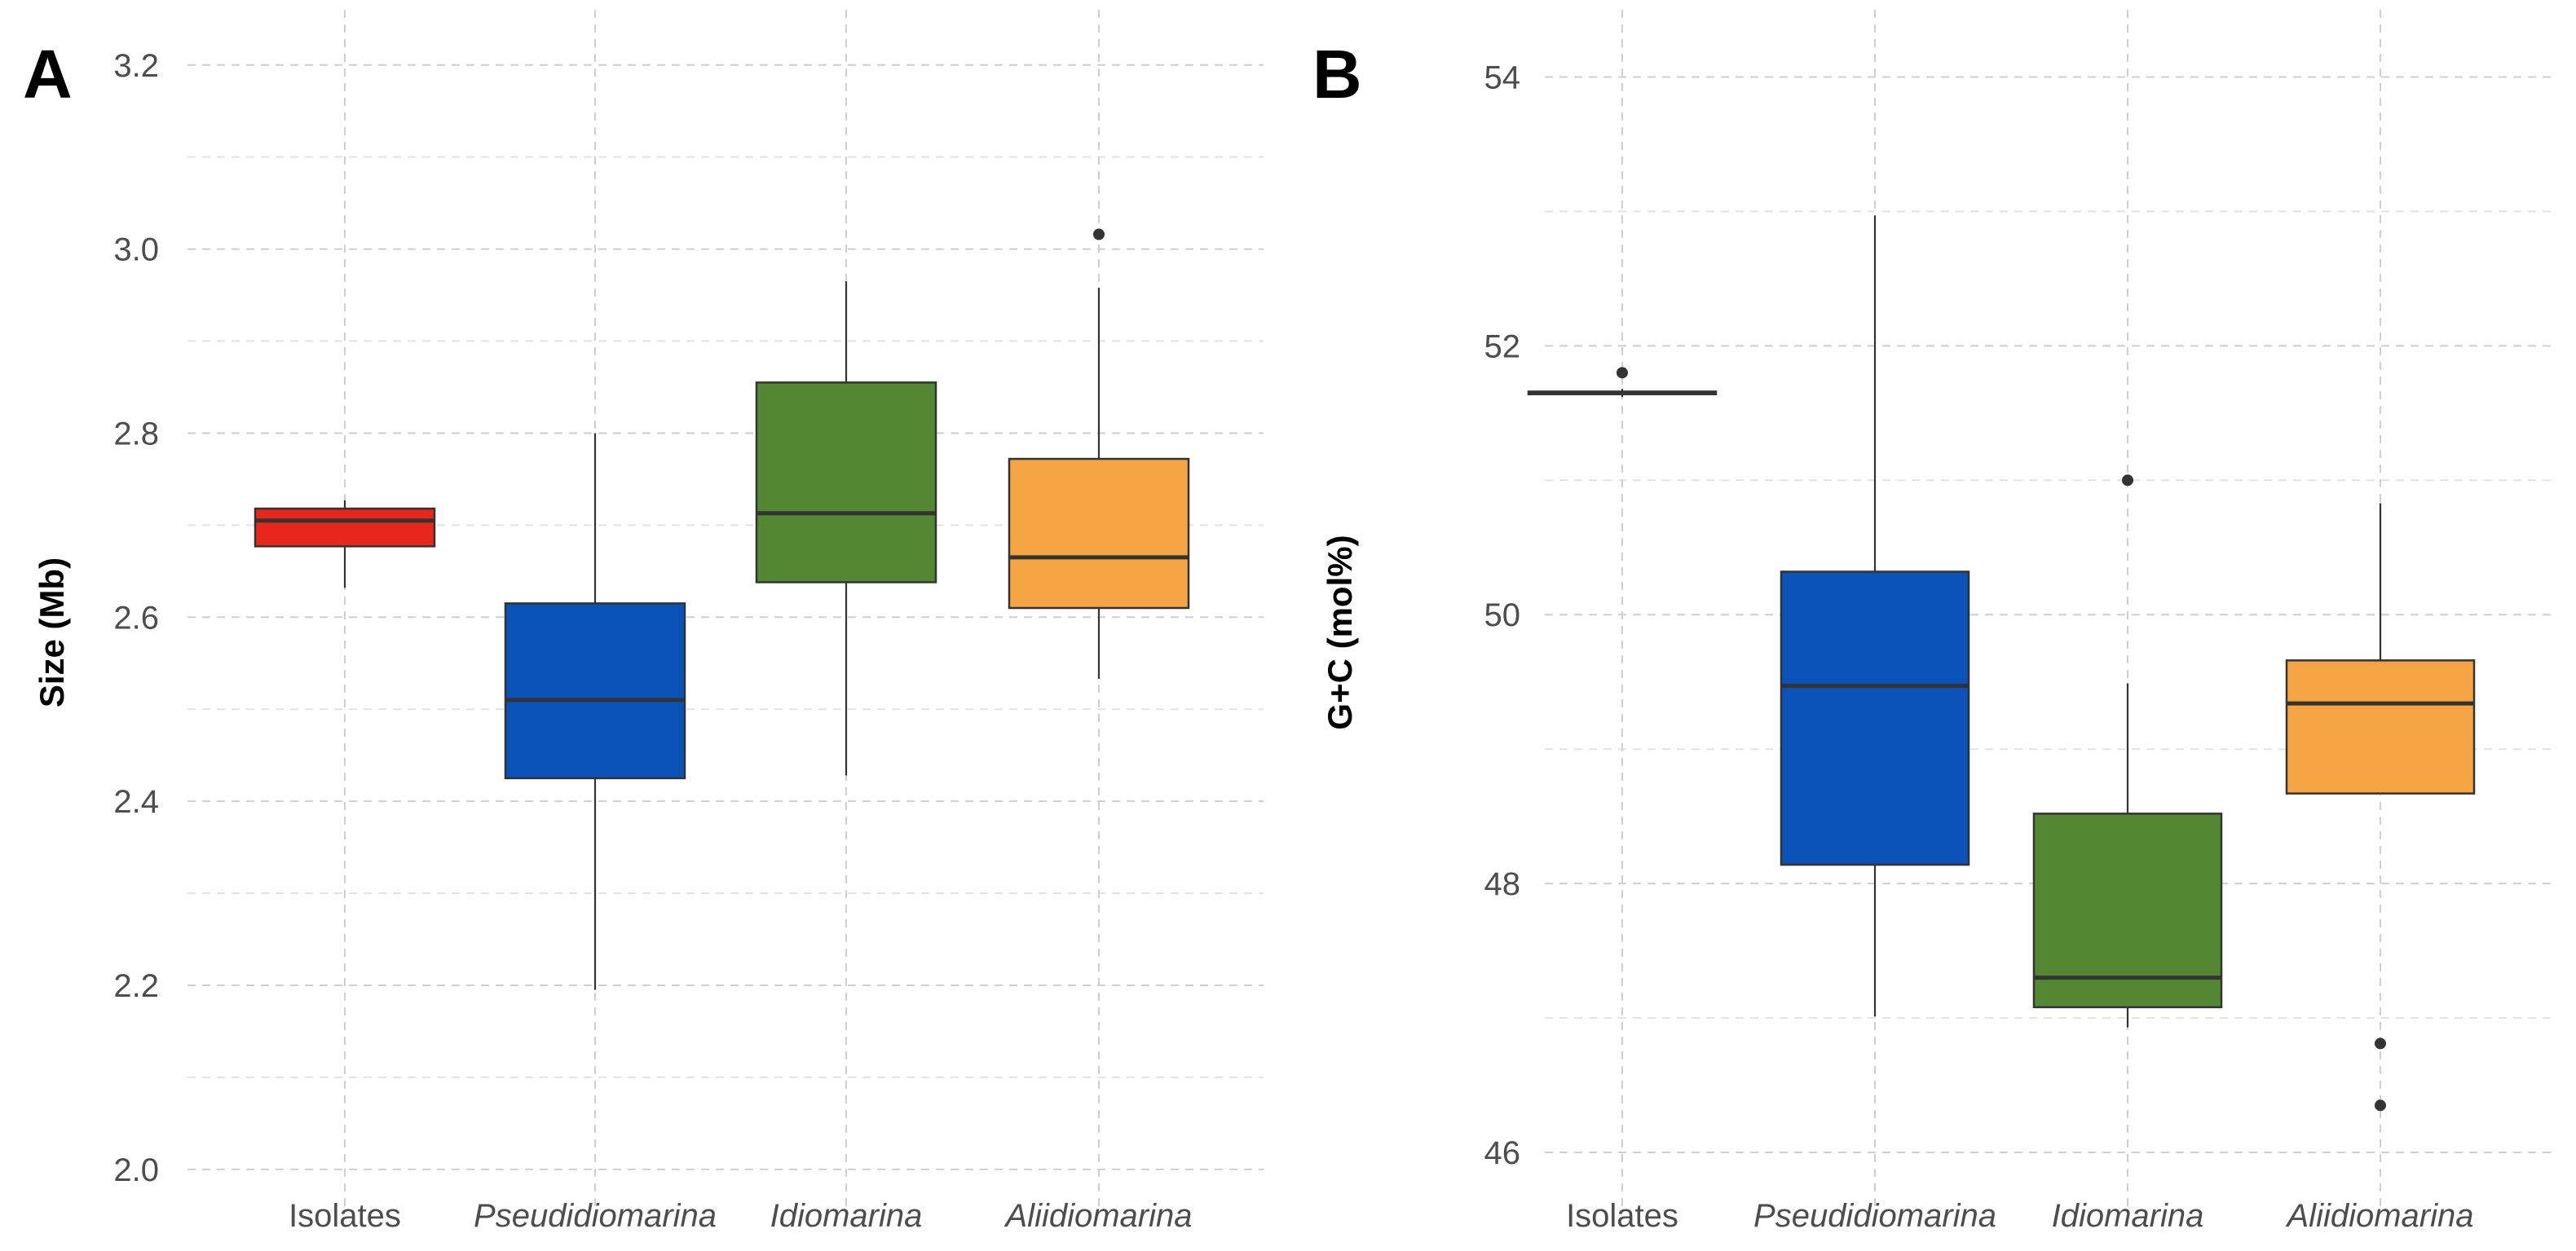 The height and width of the screenshot is (1251, 2576). I want to click on y-tick-label: 2.0, so click(136, 1170).